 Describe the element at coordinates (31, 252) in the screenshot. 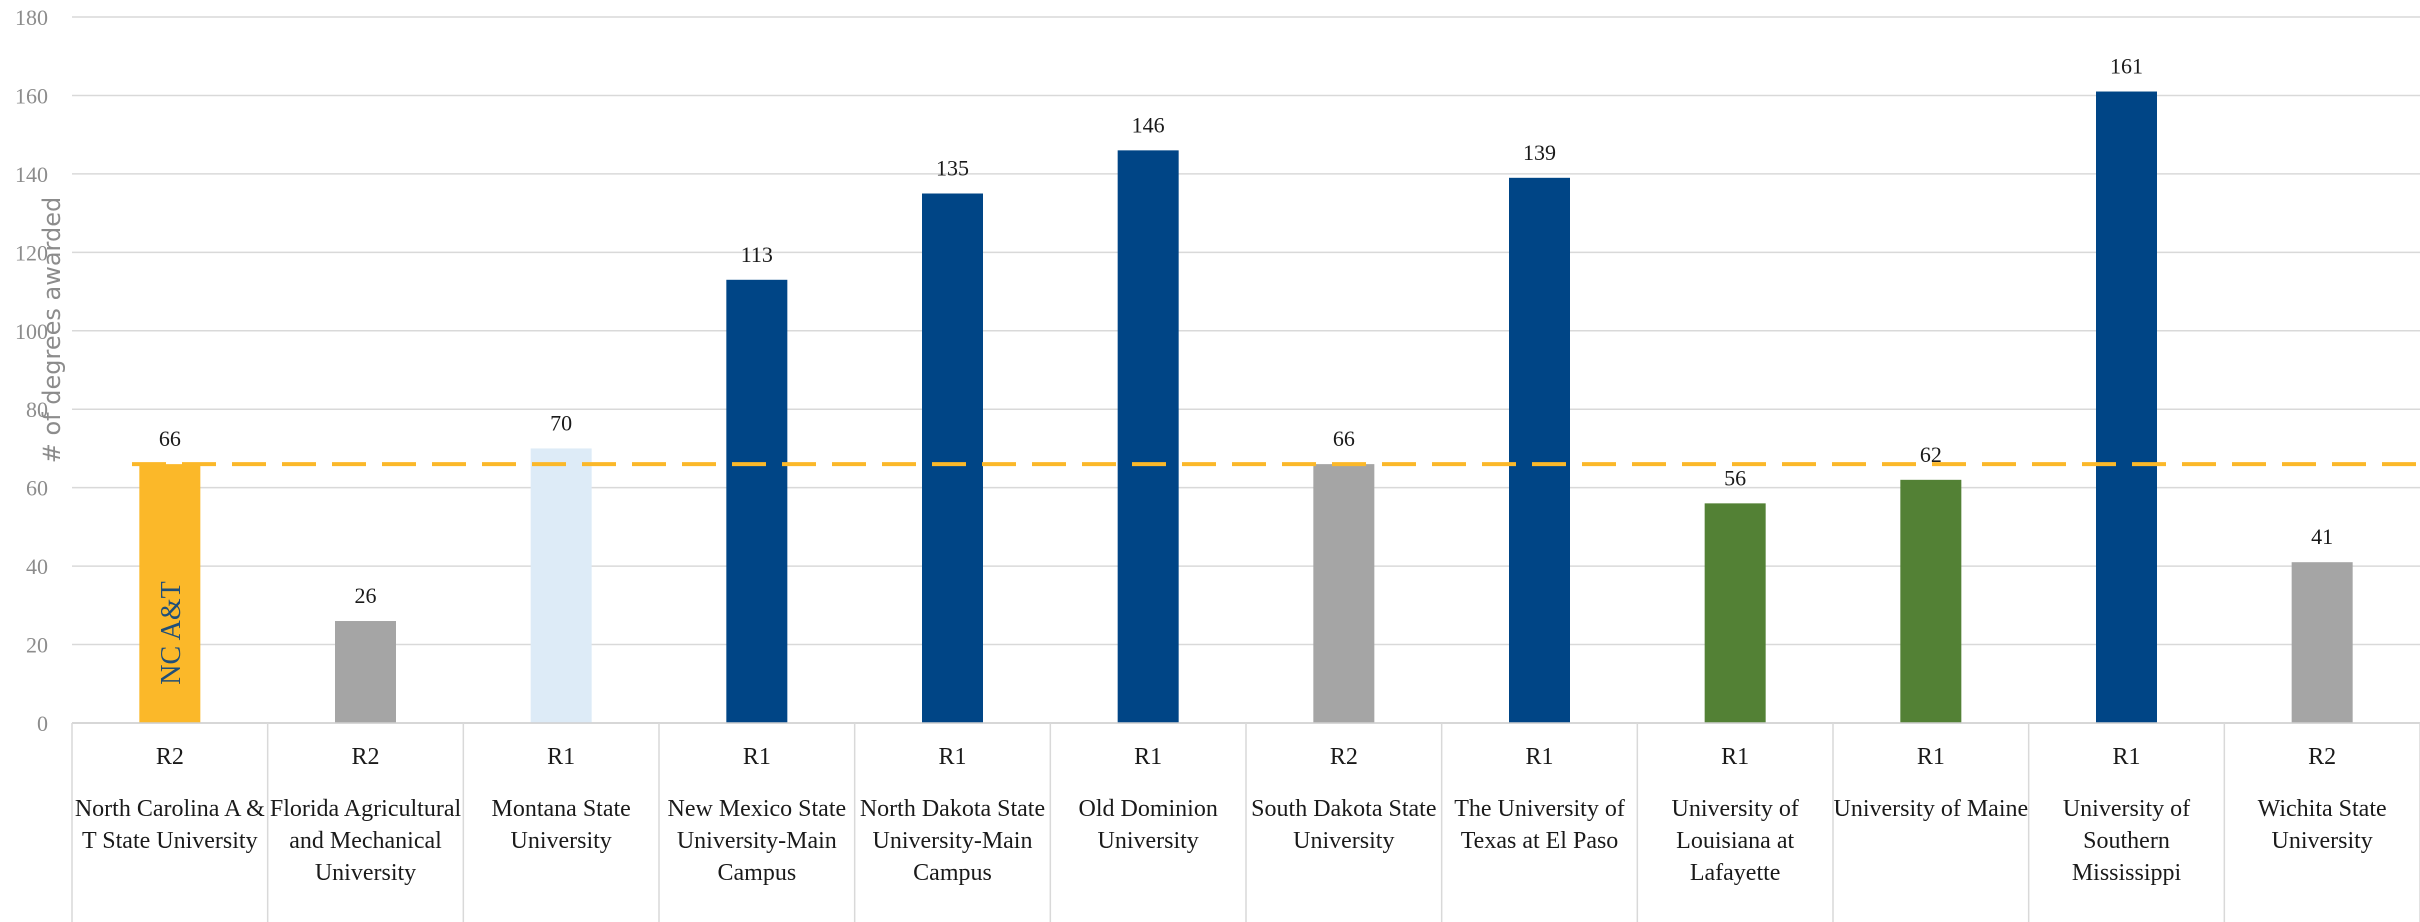

I see `y-tick-label: 120` at that location.